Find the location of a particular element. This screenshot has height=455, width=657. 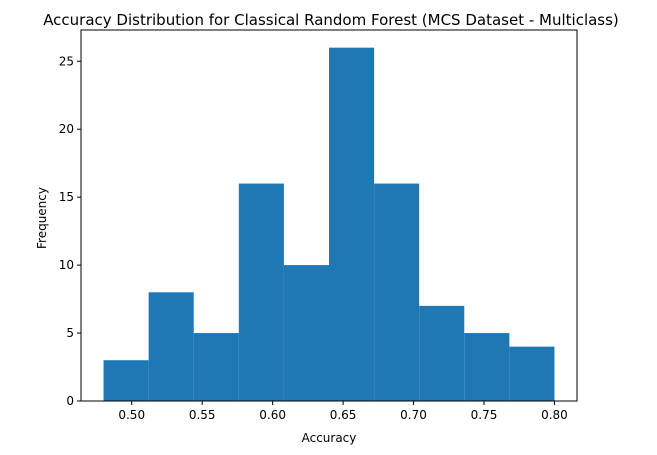

x-tick-label: 0.75 is located at coordinates (484, 415).